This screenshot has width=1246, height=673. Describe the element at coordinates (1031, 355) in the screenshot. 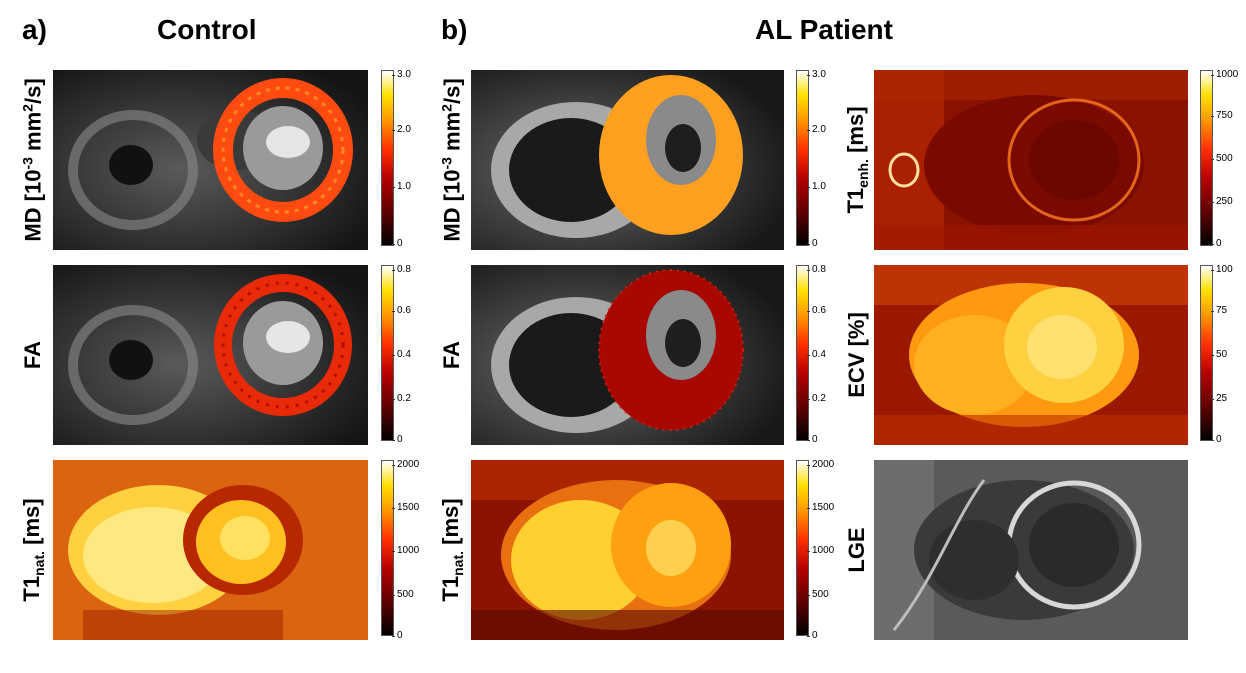

I see `patient-ecv-map` at that location.